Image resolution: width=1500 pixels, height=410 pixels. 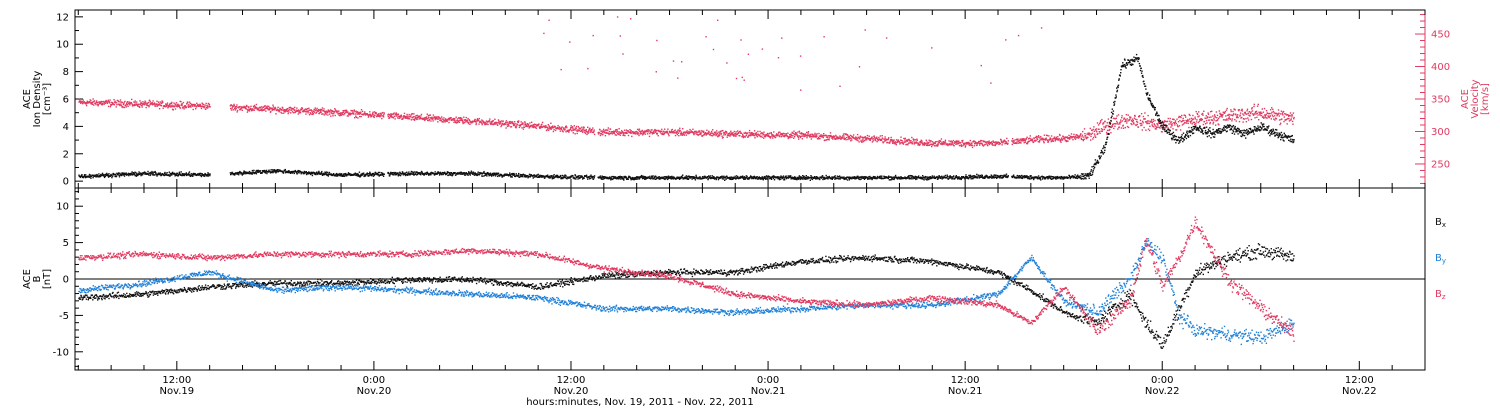 What do you see at coordinates (1440, 35) in the screenshot?
I see `velocity-tick-label: 450` at bounding box center [1440, 35].